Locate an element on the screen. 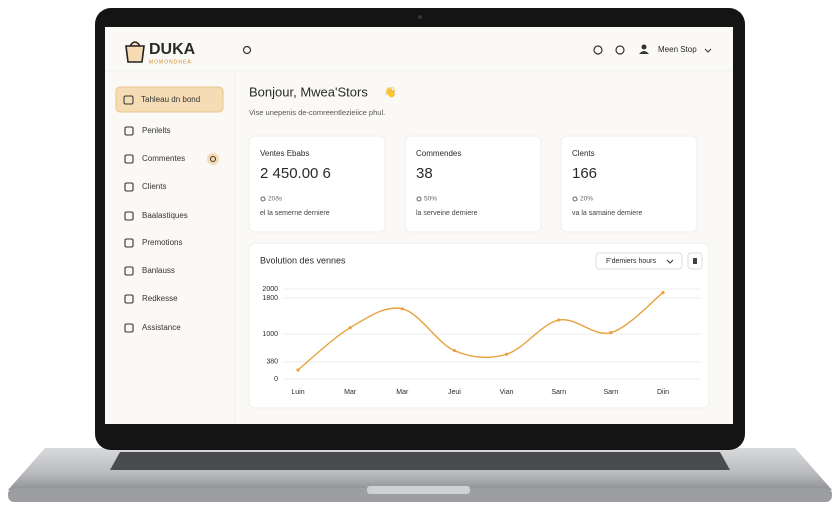  stat-note: el la semerne derniere is located at coordinates (295, 213).